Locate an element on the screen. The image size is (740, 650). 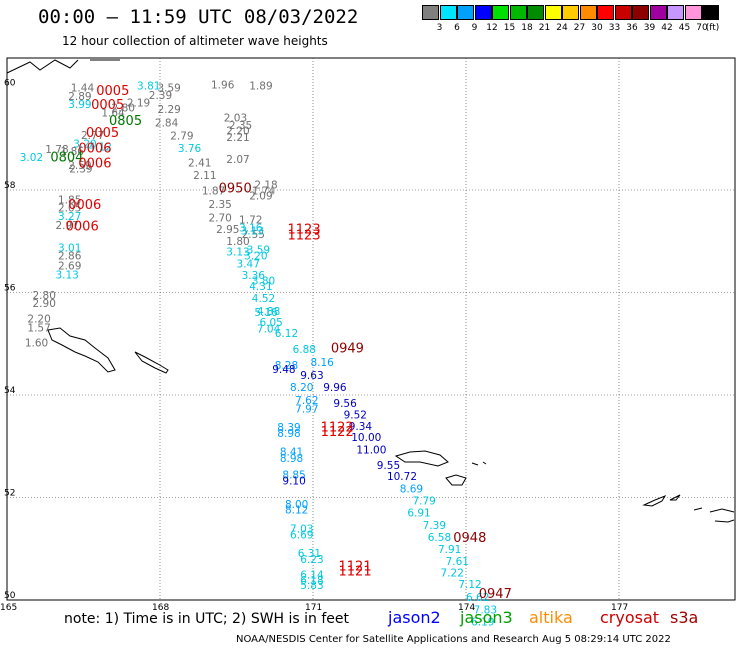
legend-label: 12 is located at coordinates (492, 28).